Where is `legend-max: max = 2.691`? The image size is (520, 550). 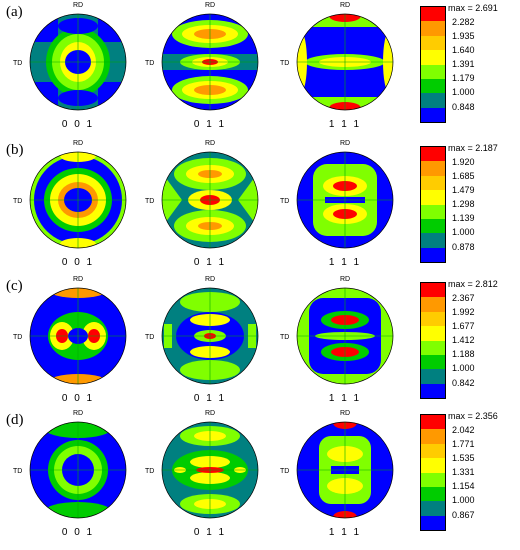 legend-max: max = 2.691 is located at coordinates (473, 8).